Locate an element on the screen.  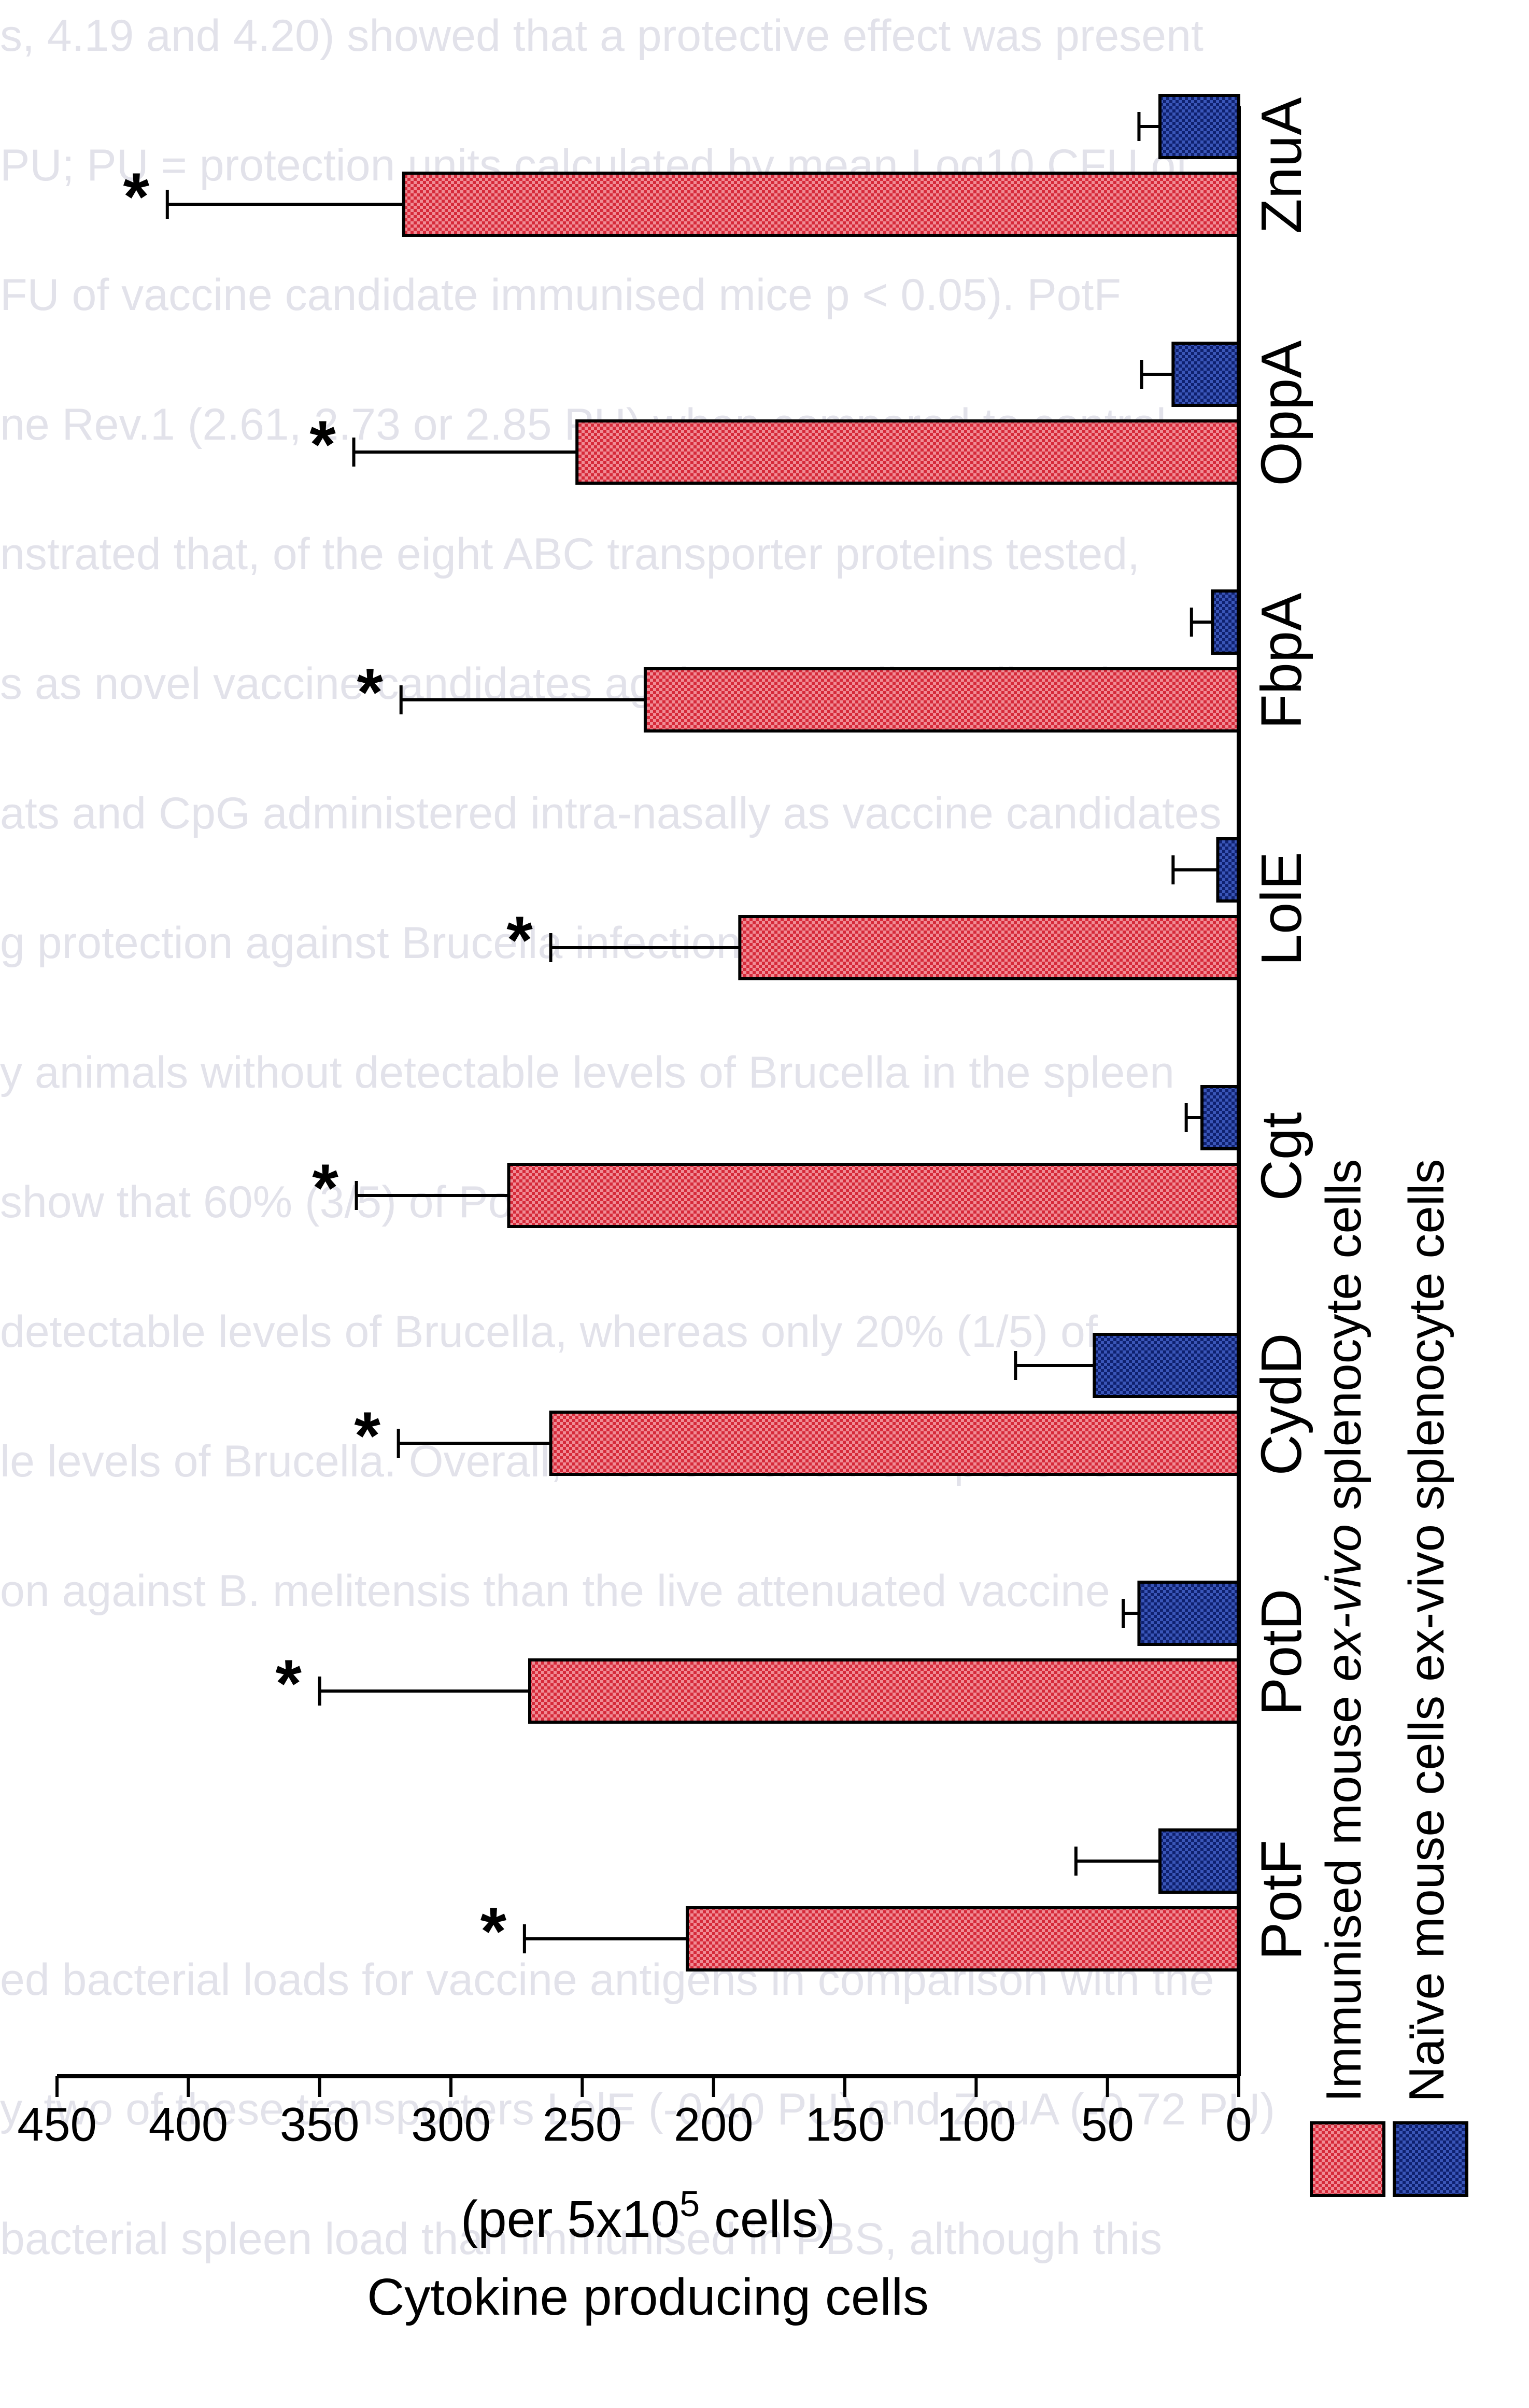
category-label: CydD is located at coordinates (1281, 1404).